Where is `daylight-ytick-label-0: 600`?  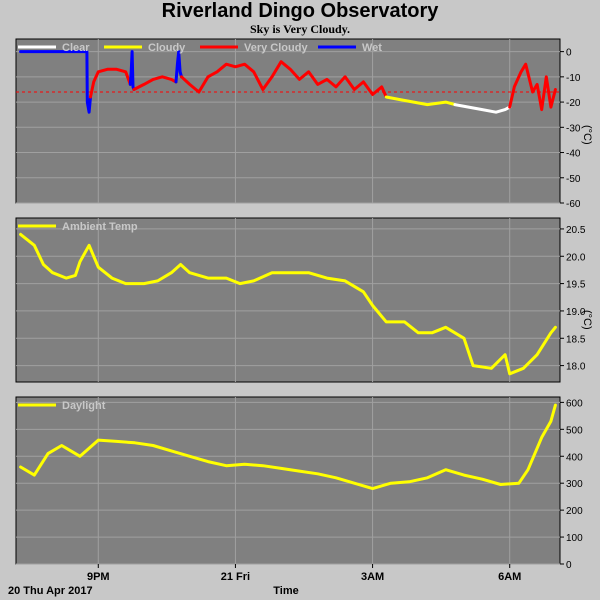
daylight-ytick-label-0: 600 is located at coordinates (574, 403).